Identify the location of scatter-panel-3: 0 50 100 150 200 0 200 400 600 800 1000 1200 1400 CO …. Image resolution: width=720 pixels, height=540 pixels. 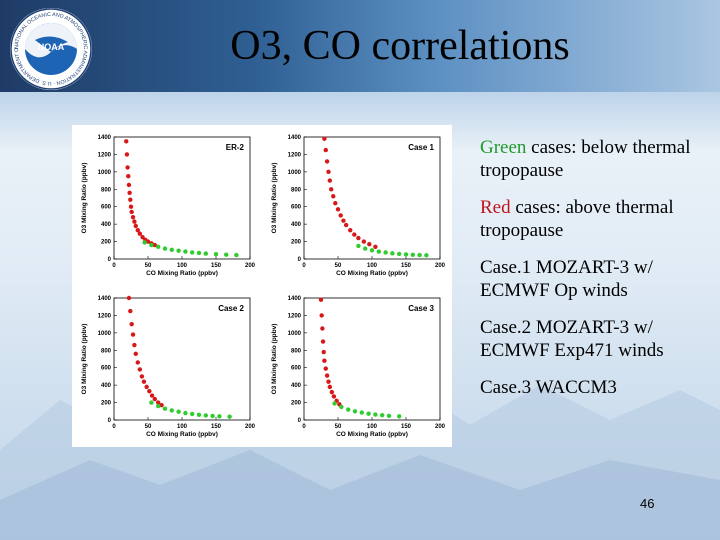
(168, 366).